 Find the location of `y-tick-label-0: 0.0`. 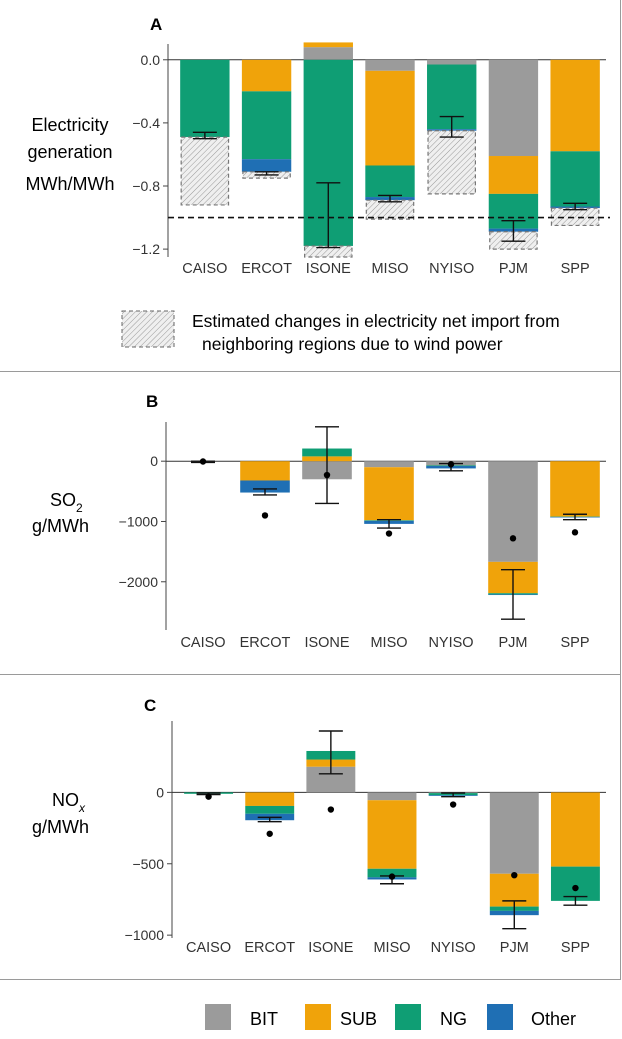

y-tick-label-0: 0.0 is located at coordinates (151, 60).